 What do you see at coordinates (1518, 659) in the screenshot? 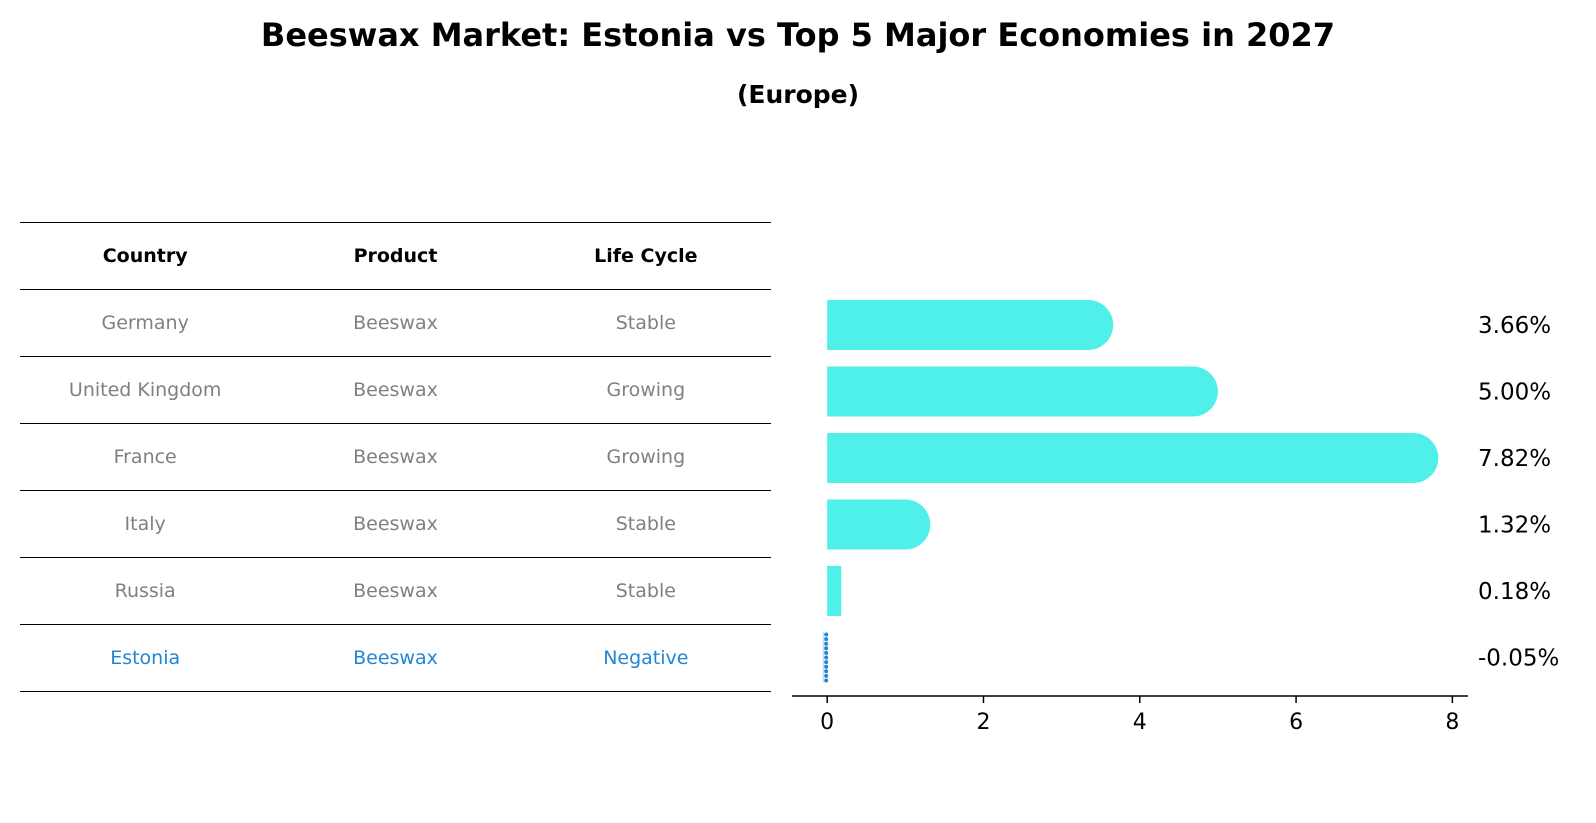
I see `value-label: -0.05%` at bounding box center [1518, 659].